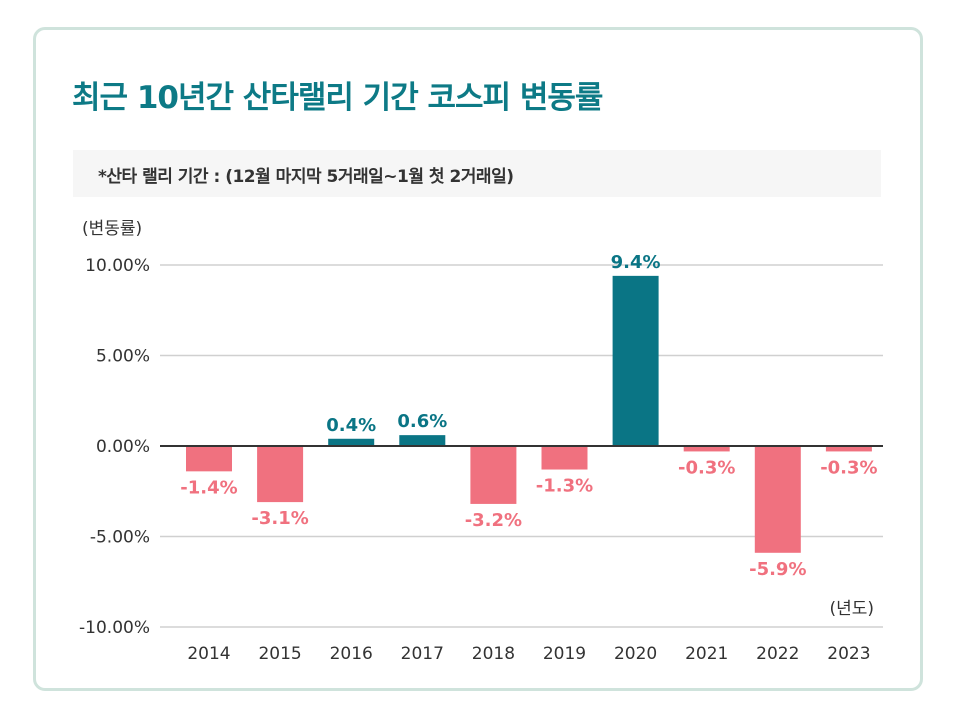  What do you see at coordinates (706, 654) in the screenshot?
I see `x-tick-label: 2021` at bounding box center [706, 654].